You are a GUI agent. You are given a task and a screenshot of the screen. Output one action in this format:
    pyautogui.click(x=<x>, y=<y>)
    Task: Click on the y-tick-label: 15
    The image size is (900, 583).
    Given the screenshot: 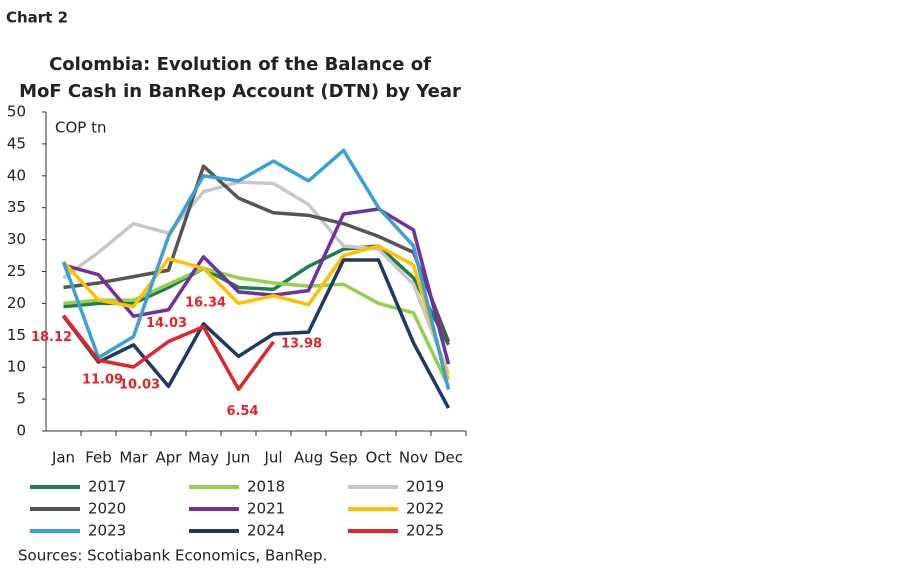 What is the action you would take?
    pyautogui.click(x=16, y=335)
    